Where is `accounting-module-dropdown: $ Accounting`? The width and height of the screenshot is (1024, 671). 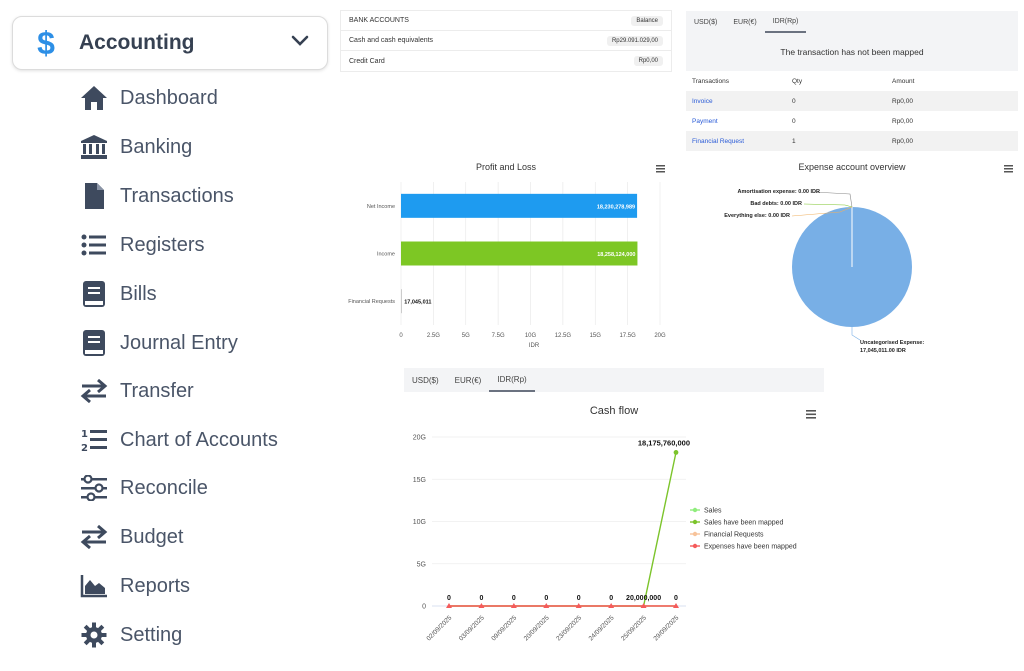
accounting-module-dropdown: $ Accounting is located at coordinates (170, 43).